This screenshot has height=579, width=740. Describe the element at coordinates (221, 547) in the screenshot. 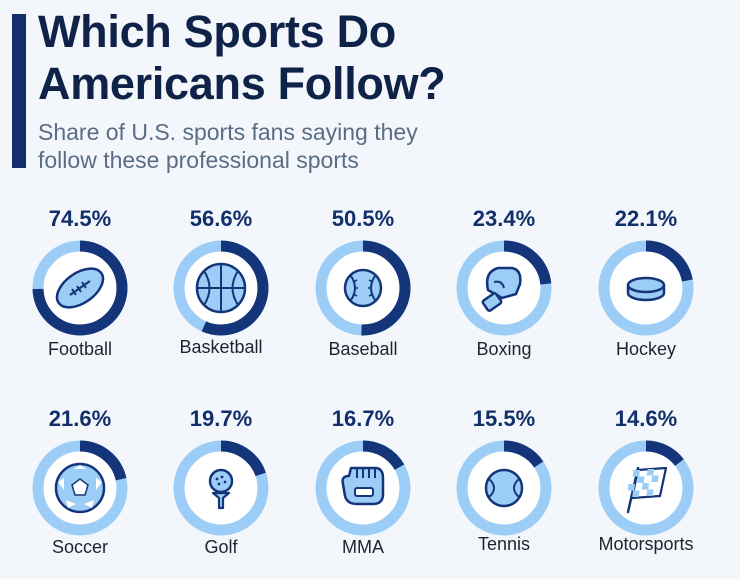

I see `category-label: Golf` at that location.